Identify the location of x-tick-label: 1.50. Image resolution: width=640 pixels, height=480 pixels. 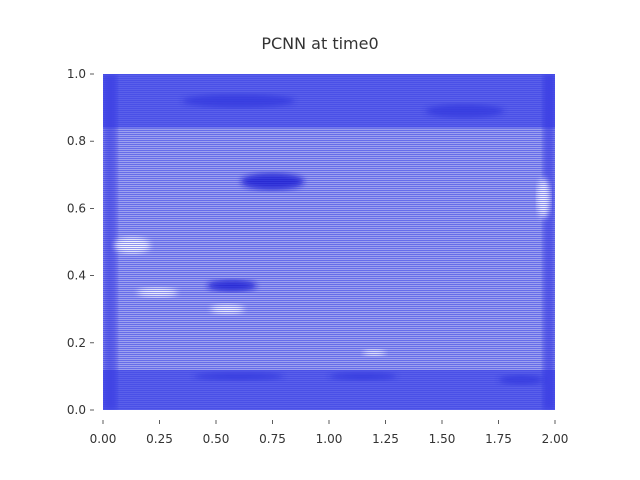
(442, 439).